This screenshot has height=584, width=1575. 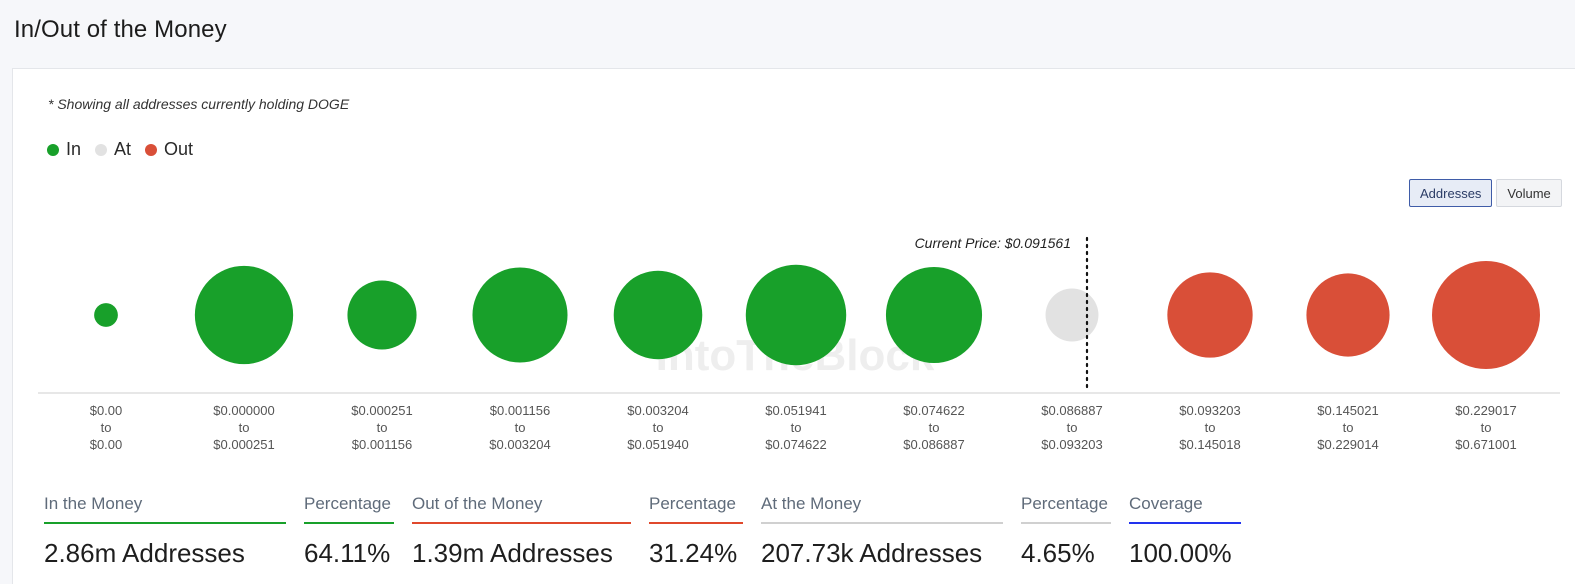 What do you see at coordinates (179, 149) in the screenshot?
I see `legend-label-out: Out` at bounding box center [179, 149].